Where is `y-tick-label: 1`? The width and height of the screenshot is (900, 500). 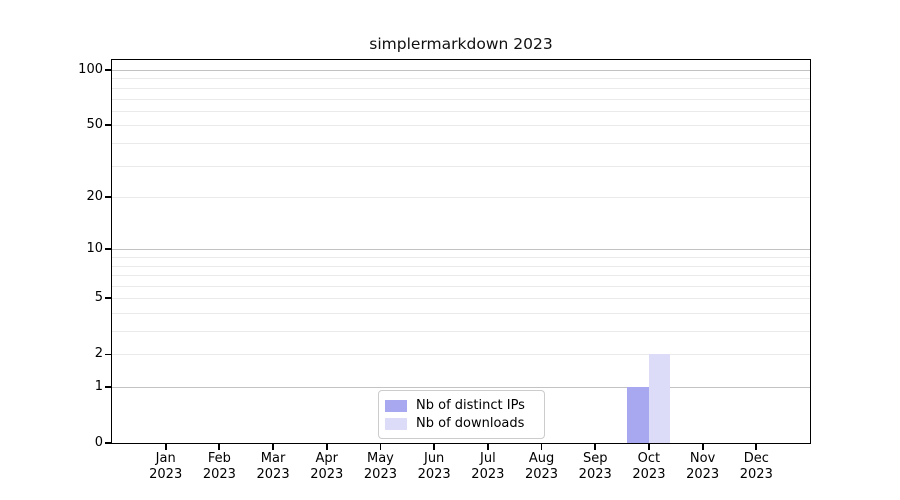 y-tick-label: 1 is located at coordinates (98, 387).